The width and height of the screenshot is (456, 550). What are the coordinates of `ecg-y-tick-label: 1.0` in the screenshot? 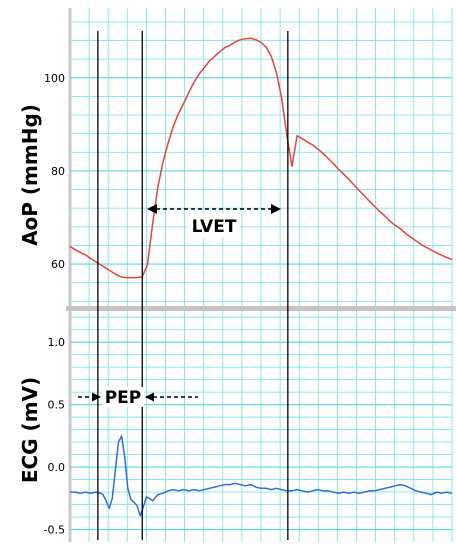 It's located at (57, 342).